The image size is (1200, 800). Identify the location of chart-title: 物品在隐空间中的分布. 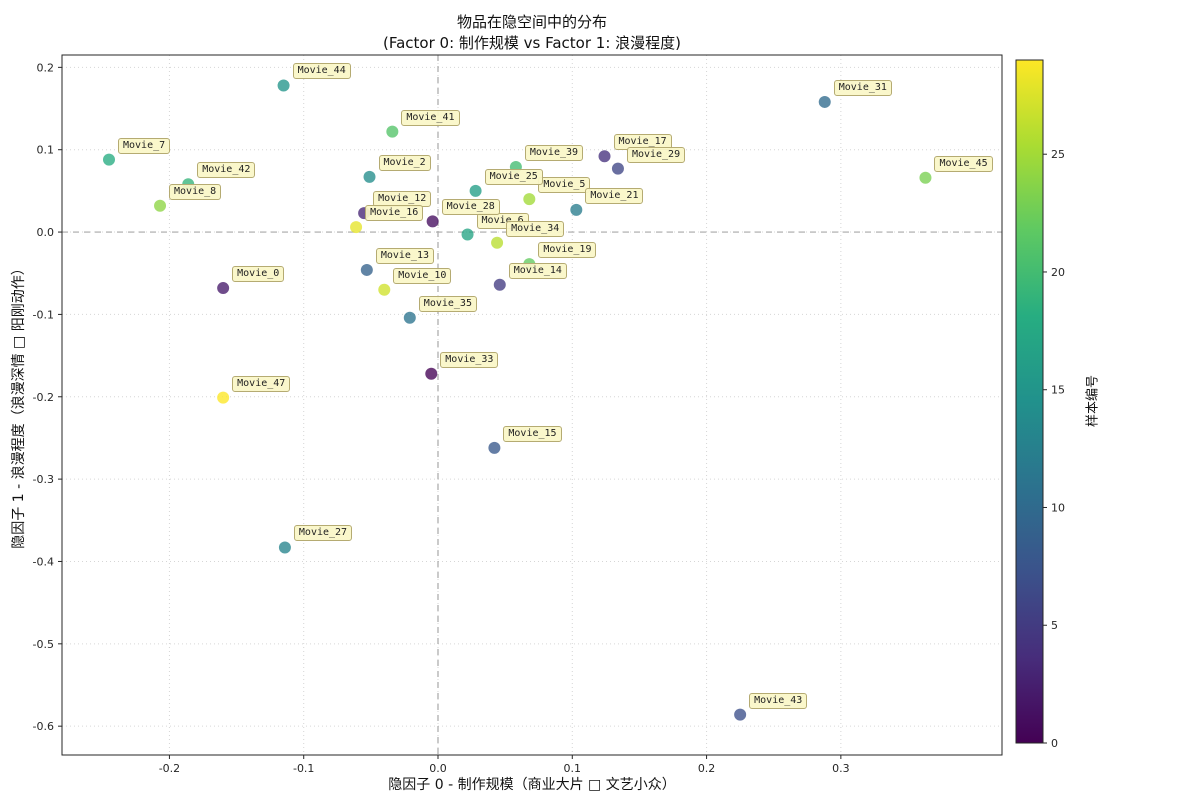
(531, 22).